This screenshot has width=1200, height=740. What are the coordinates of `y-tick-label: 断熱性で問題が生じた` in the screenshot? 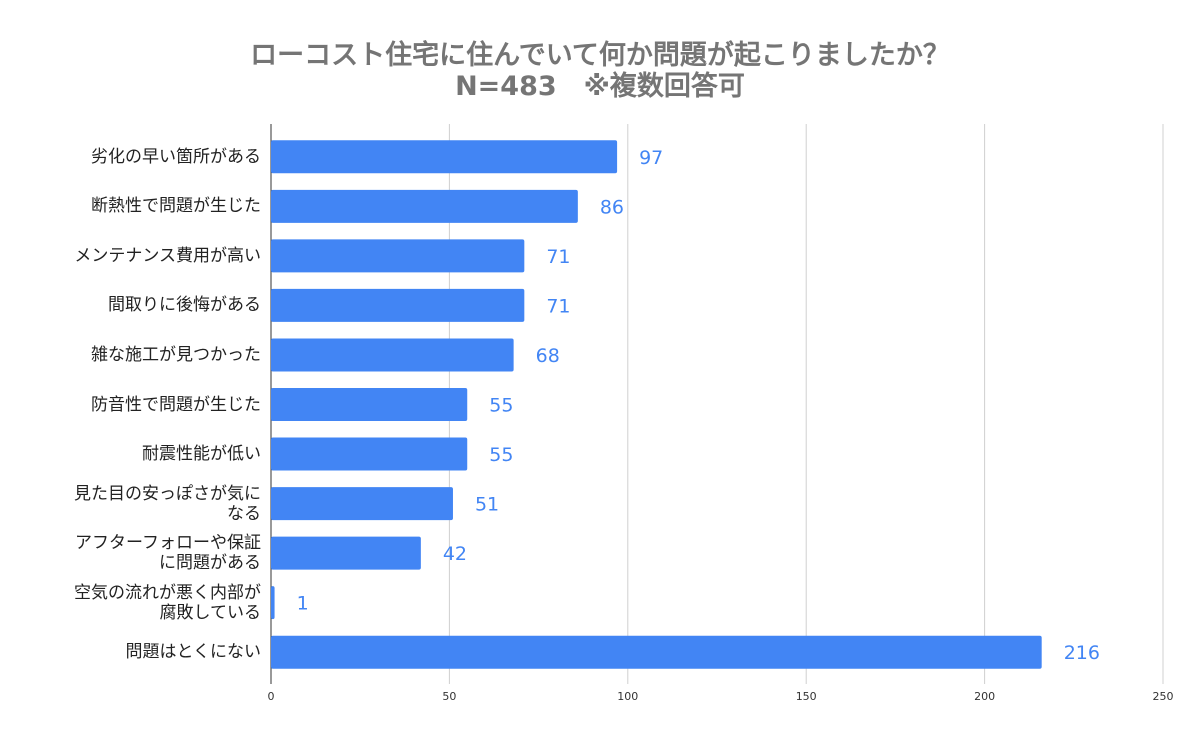 It's located at (176, 206).